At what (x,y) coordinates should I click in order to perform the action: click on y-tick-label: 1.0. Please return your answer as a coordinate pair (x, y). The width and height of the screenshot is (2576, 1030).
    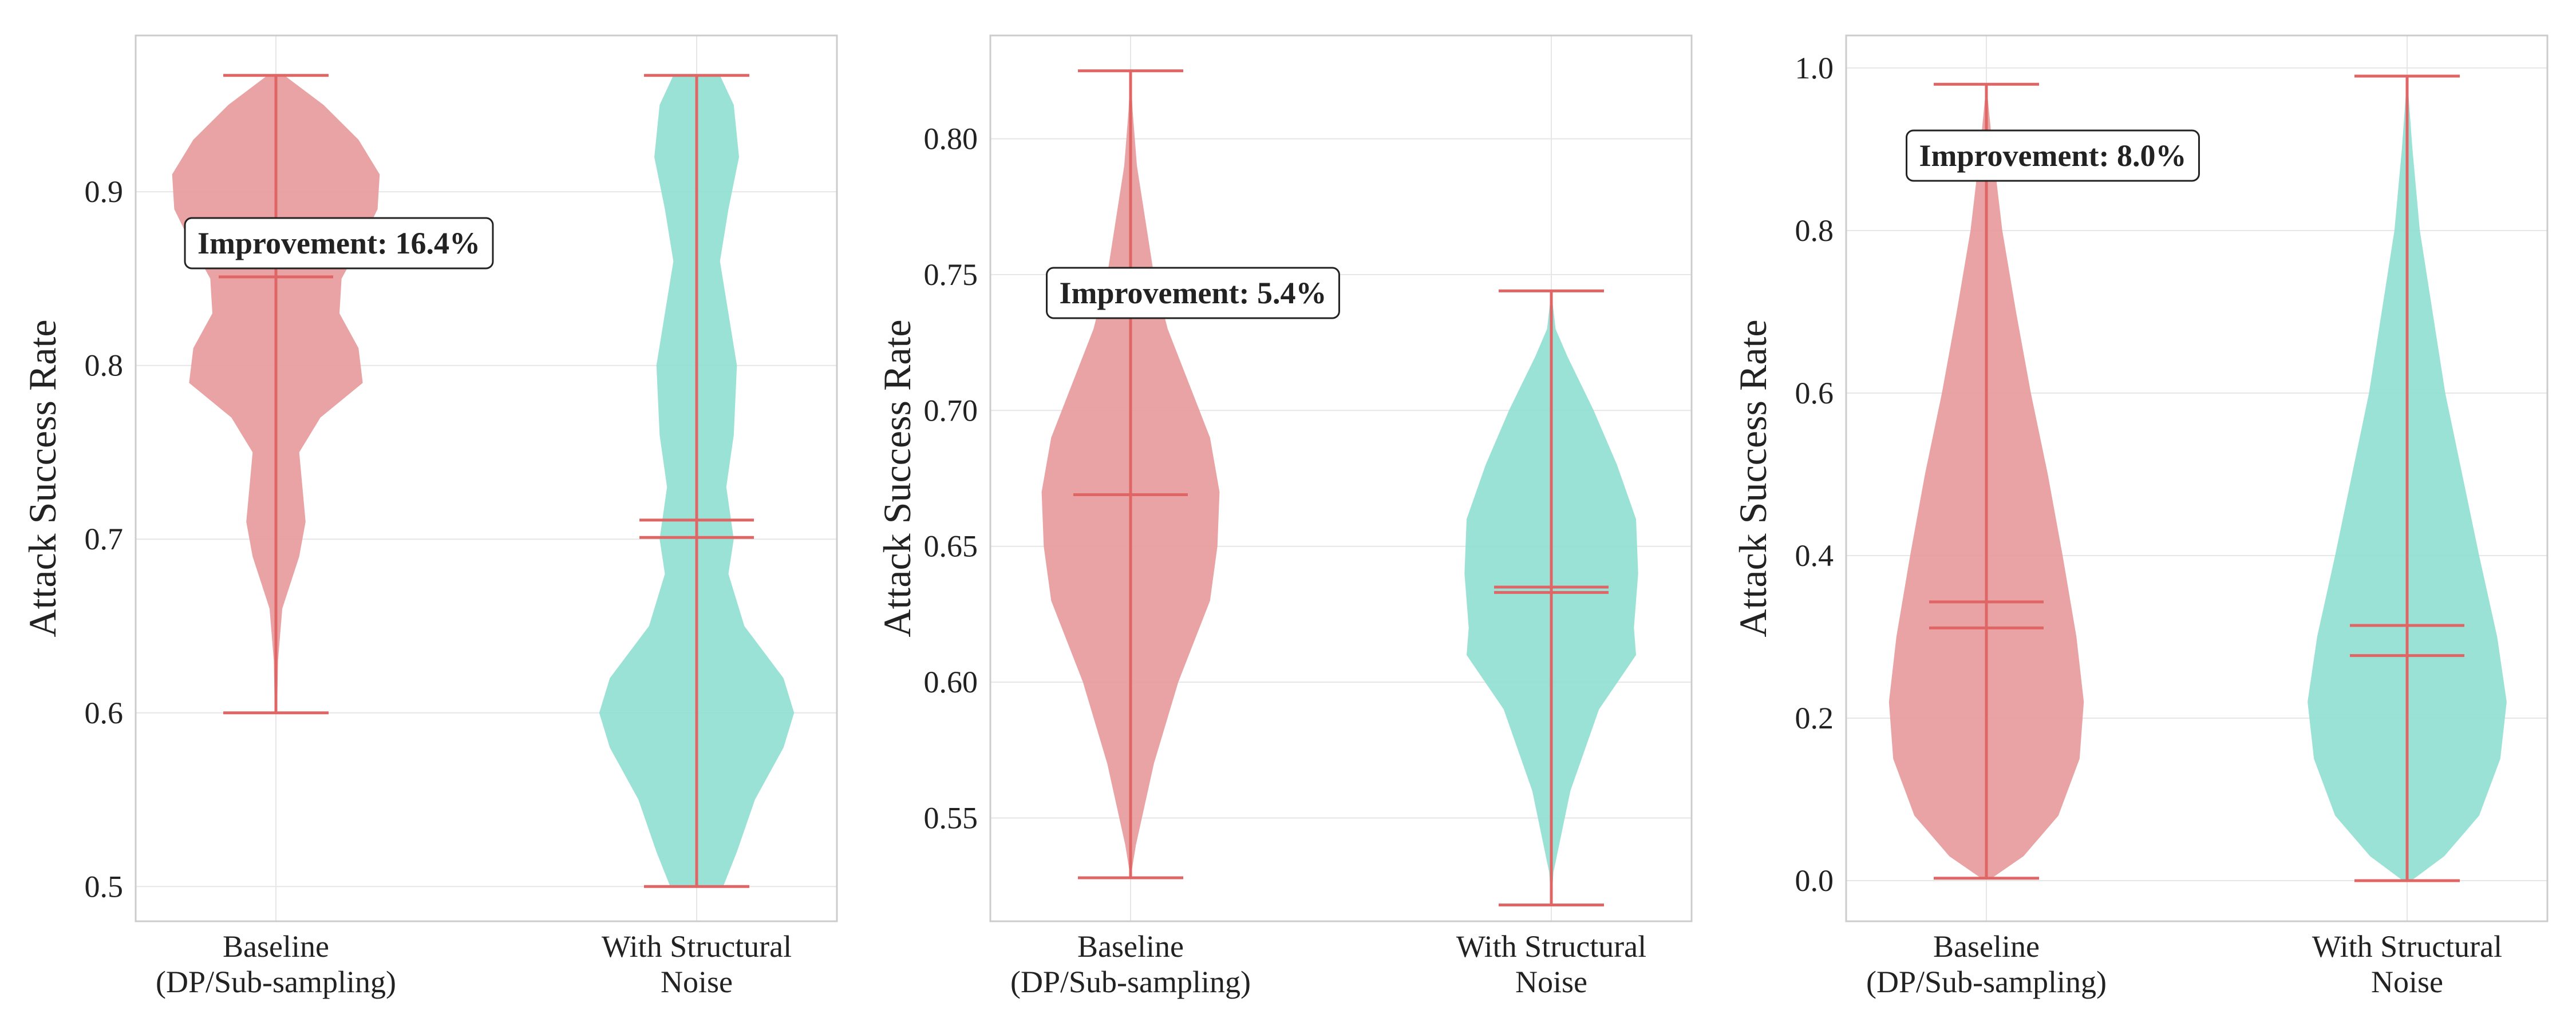
    Looking at the image, I should click on (1814, 68).